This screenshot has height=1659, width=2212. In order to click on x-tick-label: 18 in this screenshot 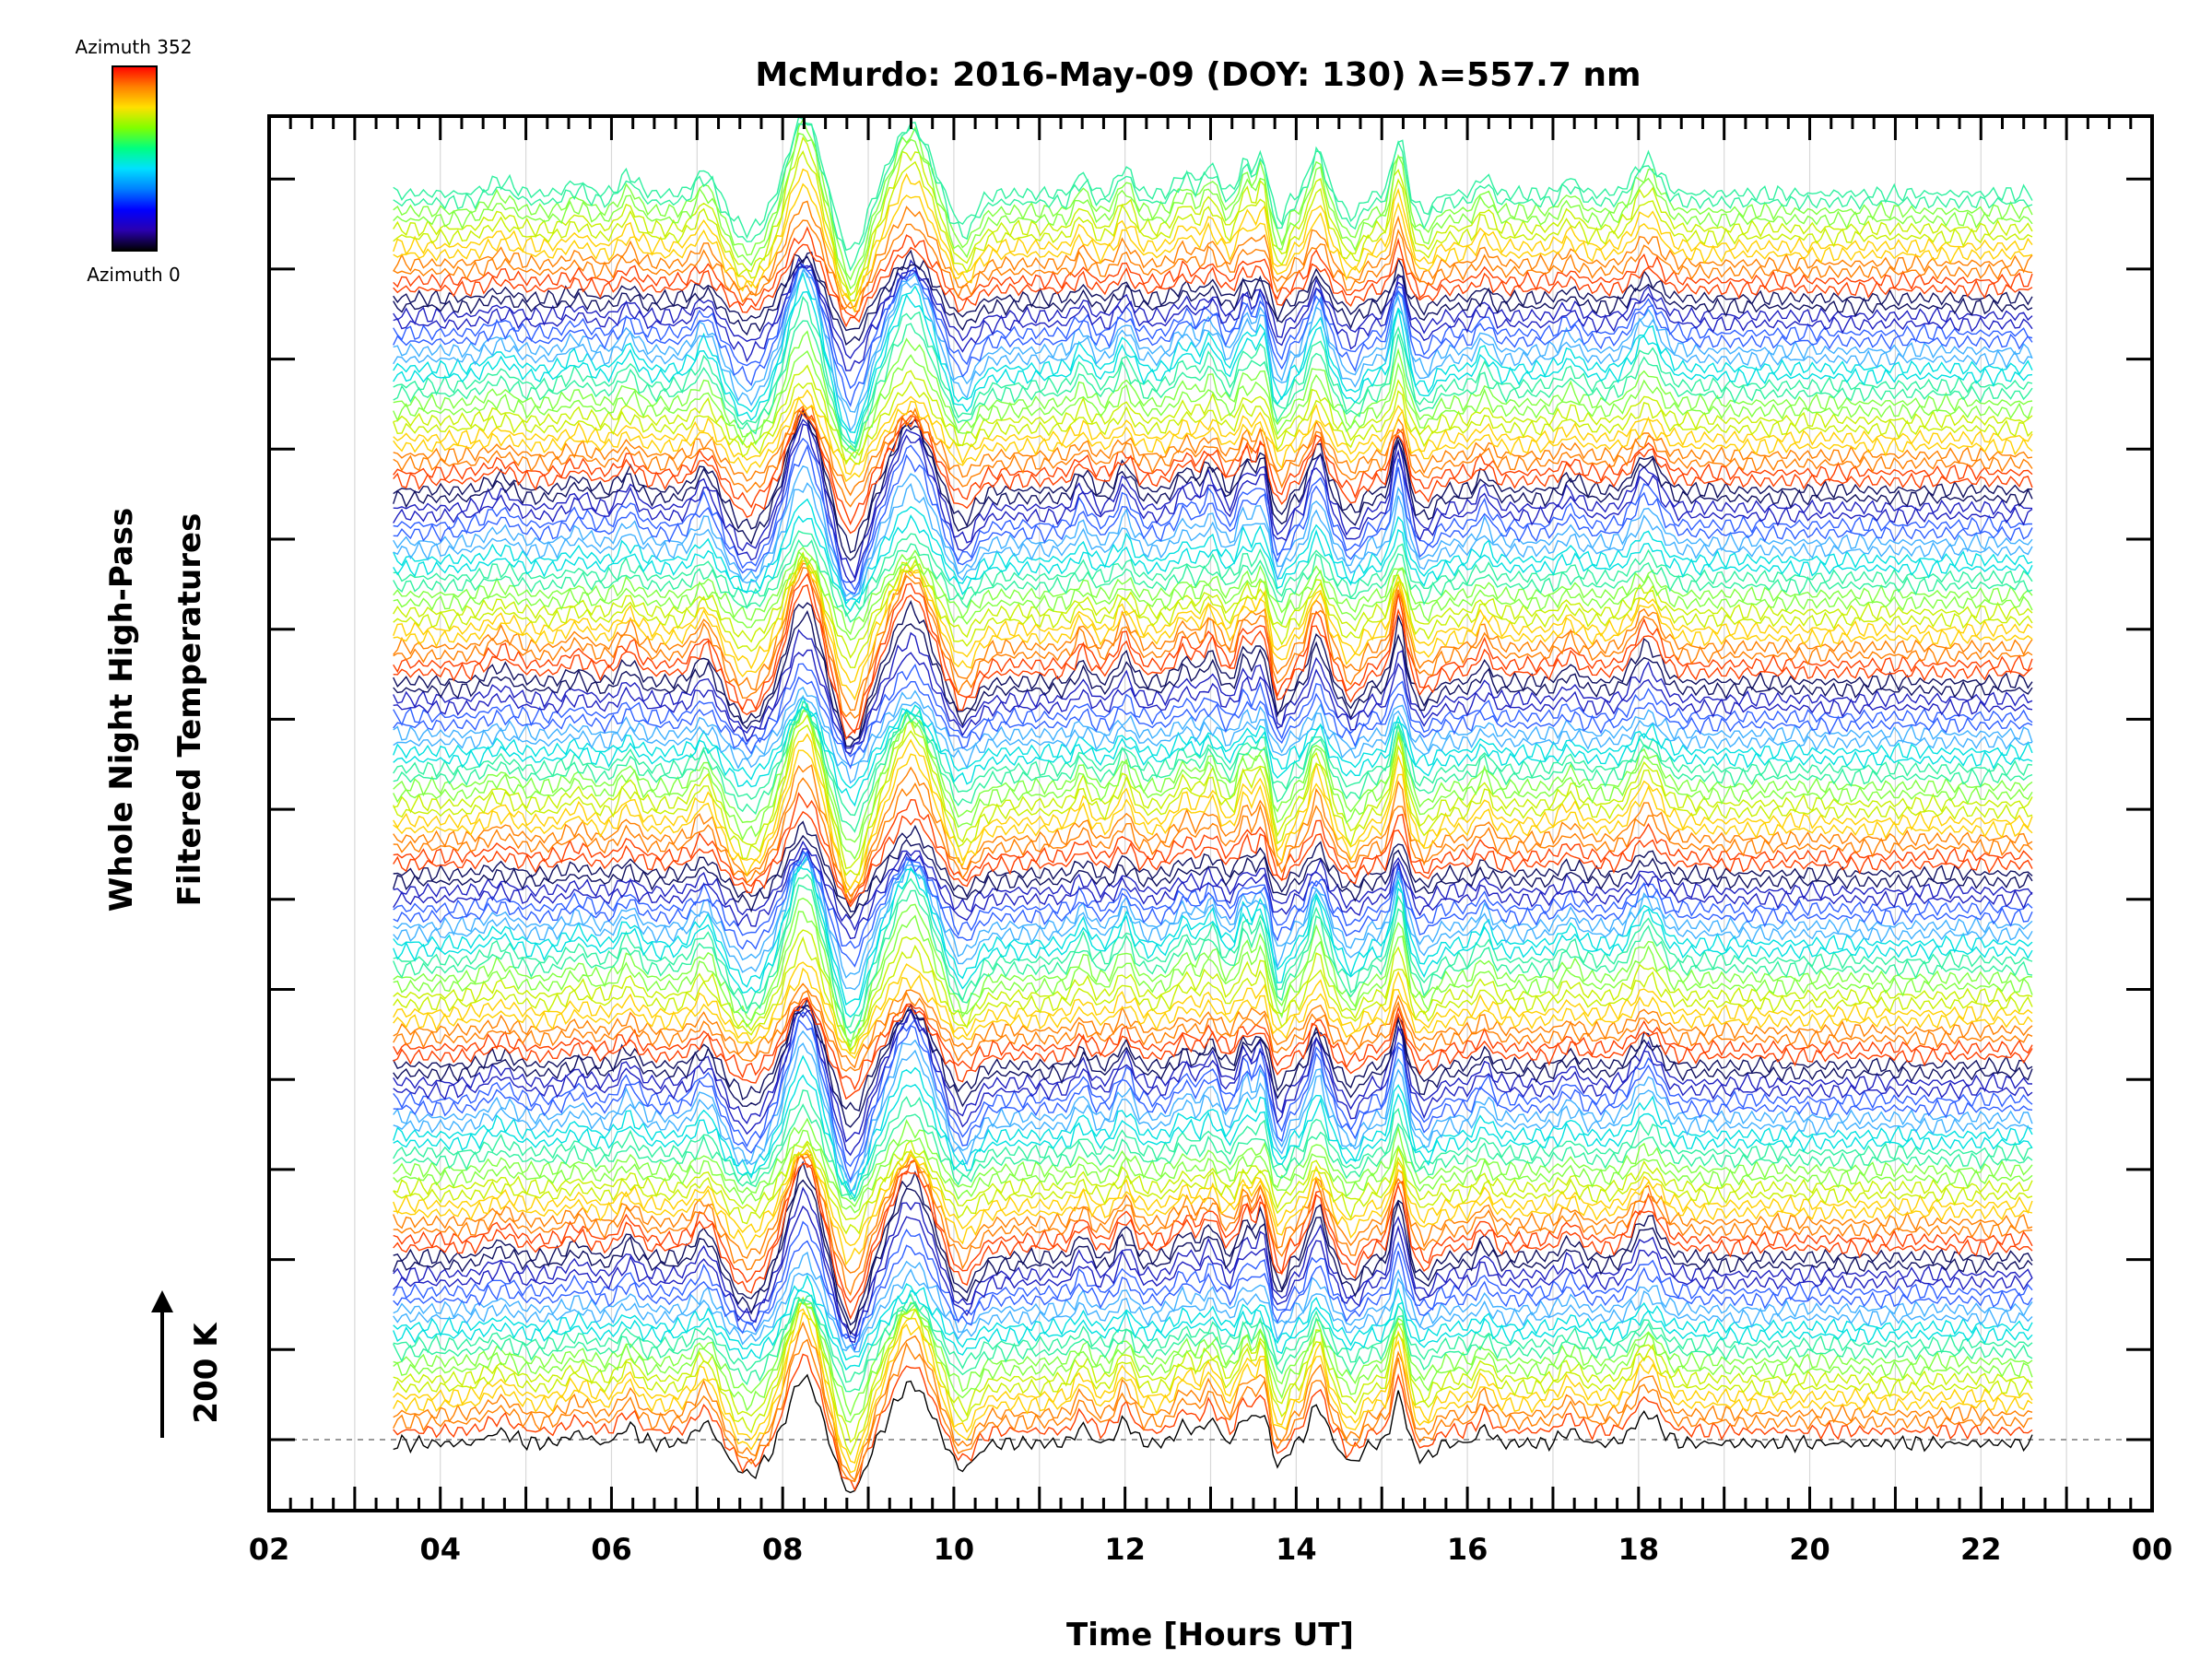, I will do `click(1639, 1549)`.